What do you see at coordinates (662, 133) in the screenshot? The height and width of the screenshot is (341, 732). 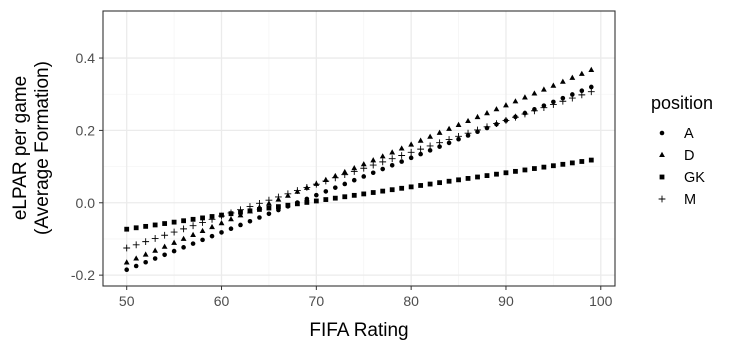 I see `legend-key-a` at bounding box center [662, 133].